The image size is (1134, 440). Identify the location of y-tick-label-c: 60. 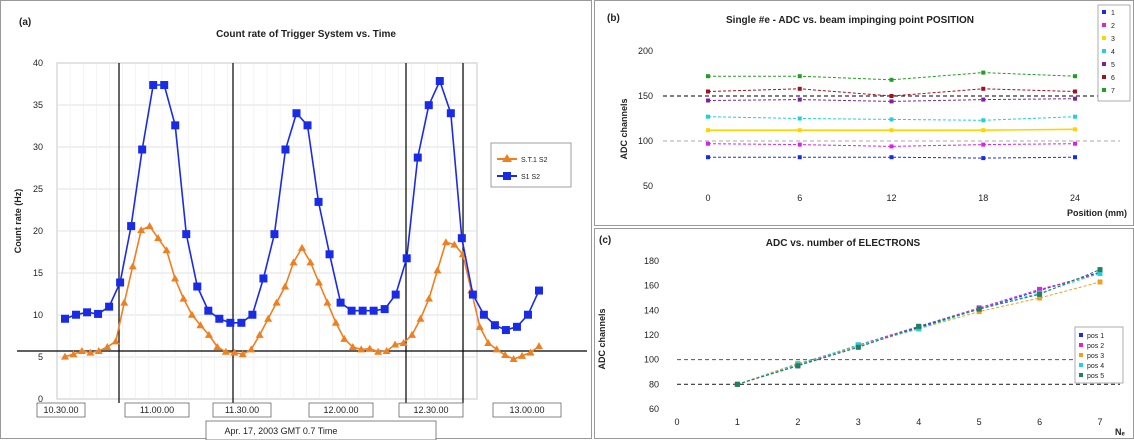
(654, 409).